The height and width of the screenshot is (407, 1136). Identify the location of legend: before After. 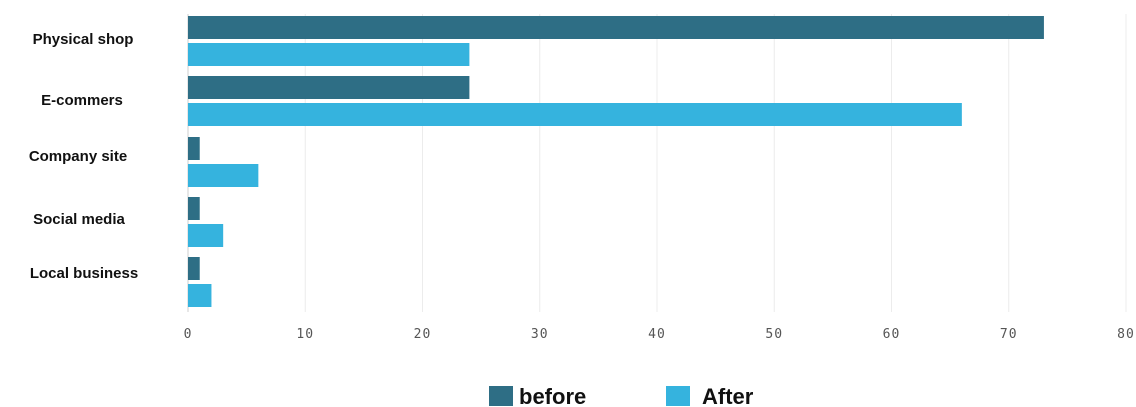
(621, 395).